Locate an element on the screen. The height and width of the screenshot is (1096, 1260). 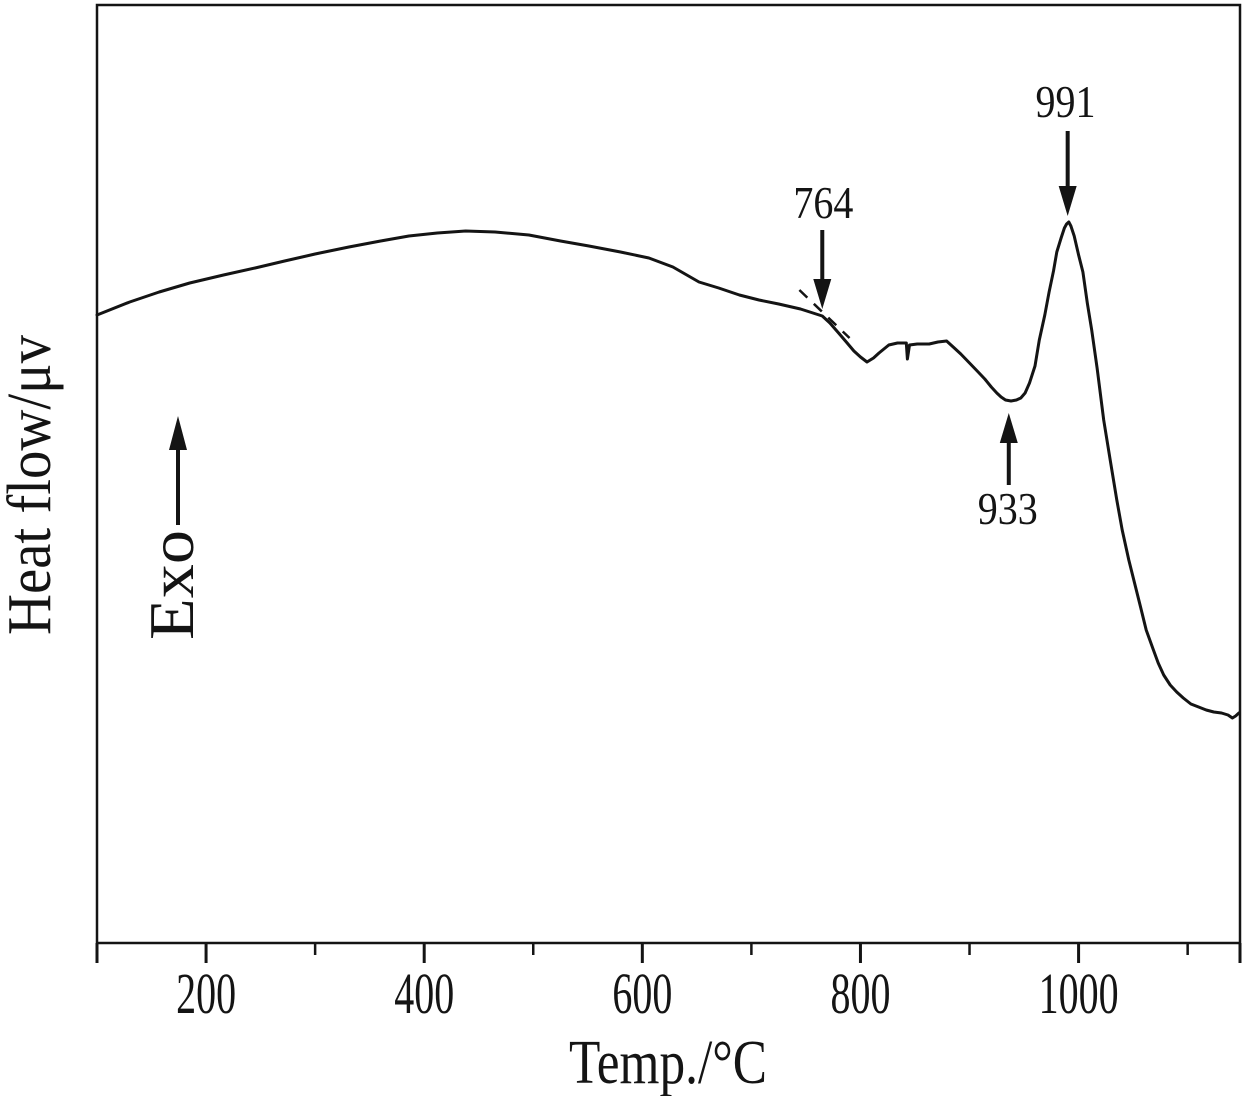
x-tick-label: 800 is located at coordinates (860, 993).